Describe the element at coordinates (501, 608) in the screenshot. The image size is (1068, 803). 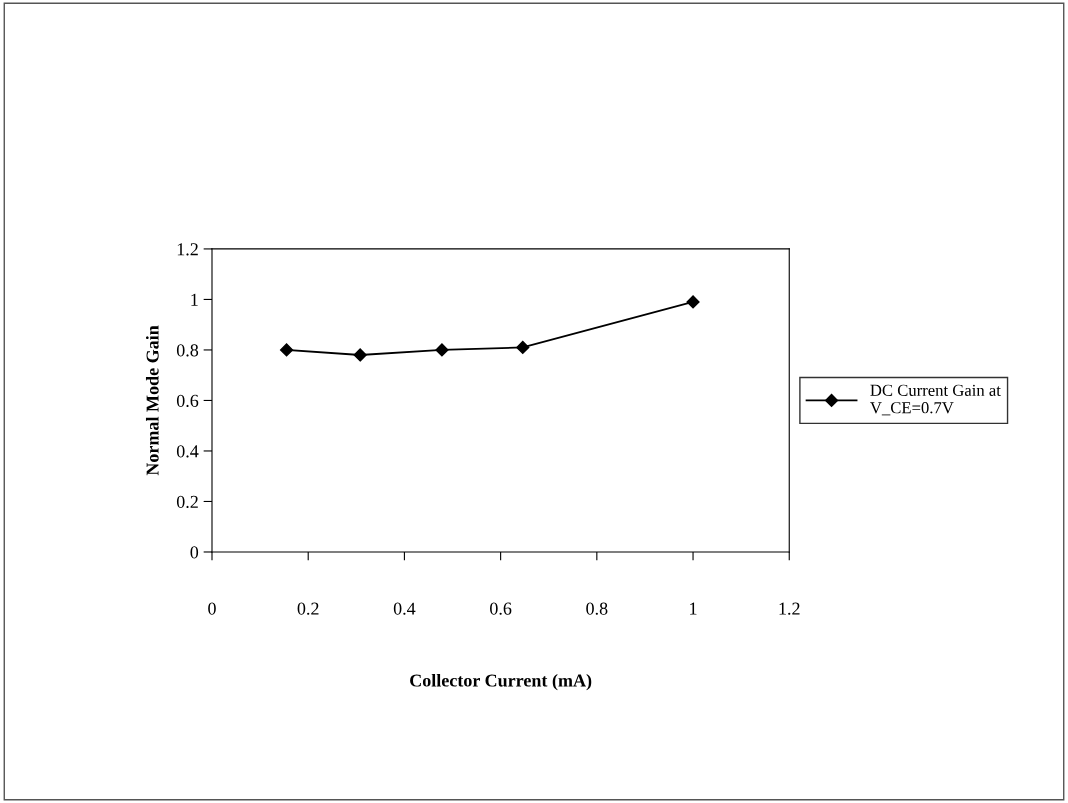
I see `x-tick-label: 0.6` at that location.